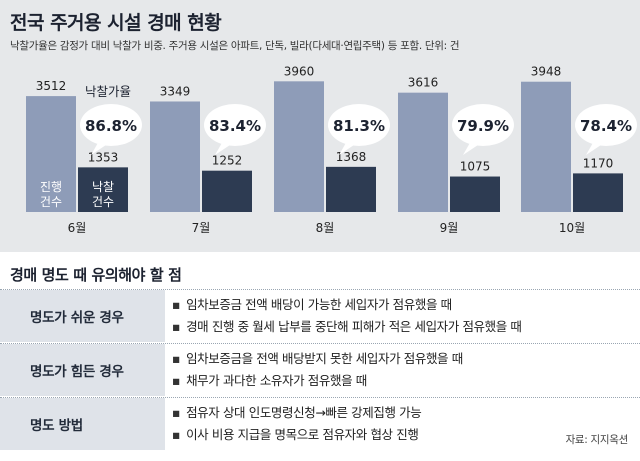  Describe the element at coordinates (227, 161) in the screenshot. I see `won-value-label: 1252` at that location.